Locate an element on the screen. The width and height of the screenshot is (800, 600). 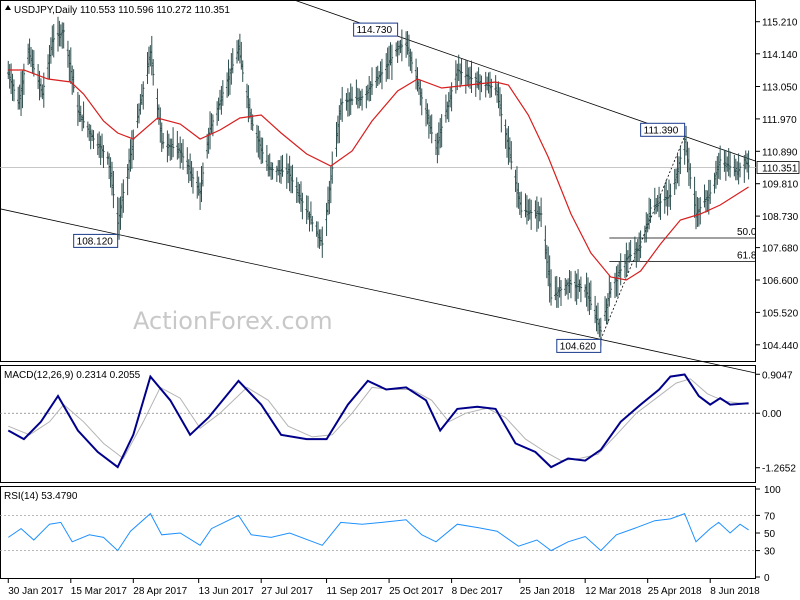
rsi-axis-label: 30 is located at coordinates (770, 552).